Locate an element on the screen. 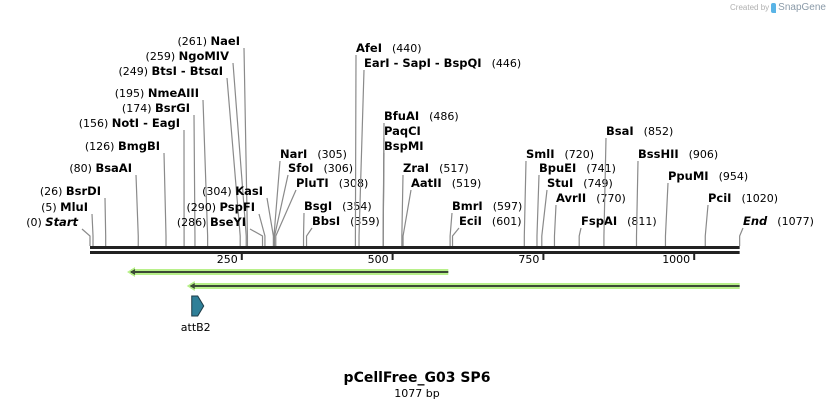 The width and height of the screenshot is (834, 413). enzyme-position: (601) is located at coordinates (507, 221).